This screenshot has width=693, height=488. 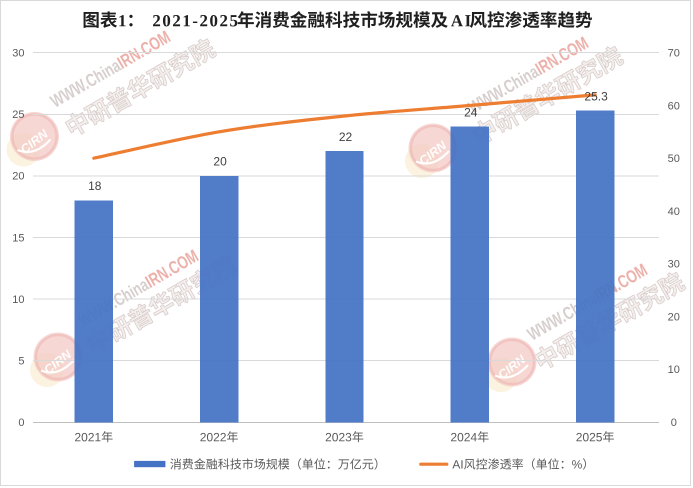 I want to click on svg-text: 40, so click(x=674, y=212).